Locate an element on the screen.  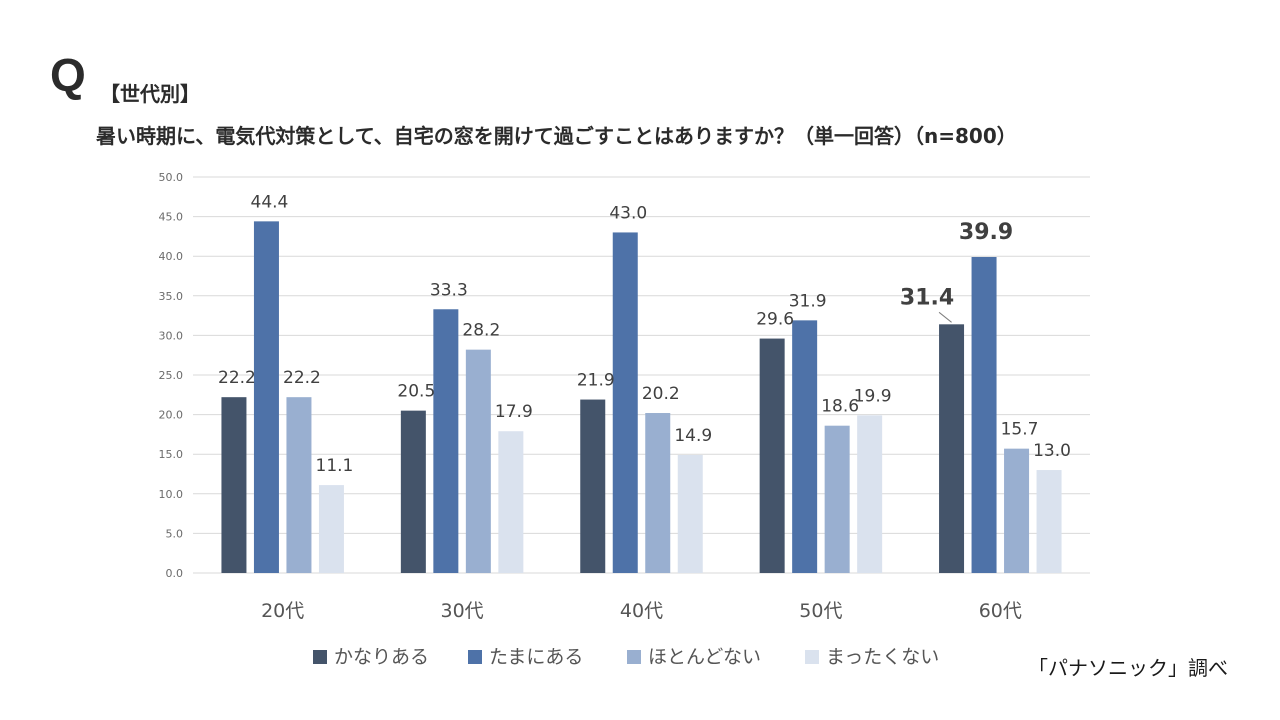
value-label: 21.9 is located at coordinates (596, 381).